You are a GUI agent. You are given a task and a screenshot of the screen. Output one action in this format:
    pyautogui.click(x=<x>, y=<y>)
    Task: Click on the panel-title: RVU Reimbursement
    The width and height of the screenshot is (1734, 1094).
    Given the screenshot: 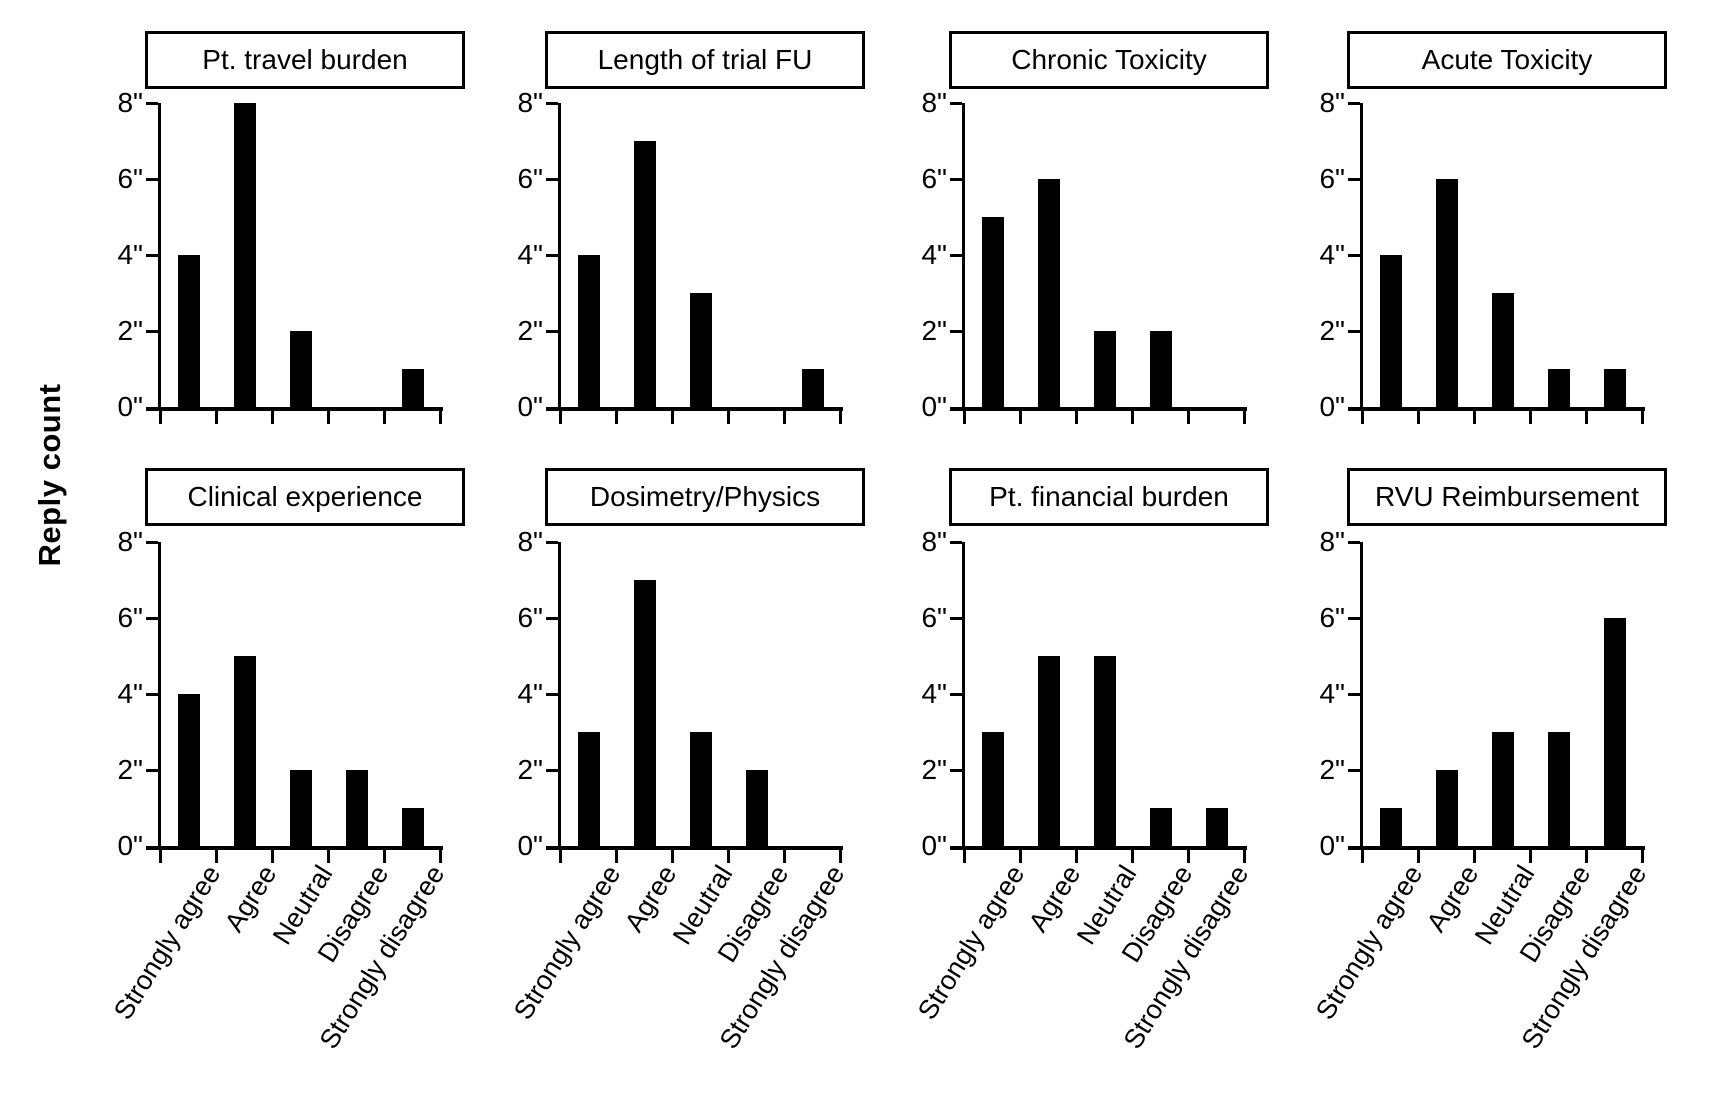 What is the action you would take?
    pyautogui.click(x=1507, y=497)
    